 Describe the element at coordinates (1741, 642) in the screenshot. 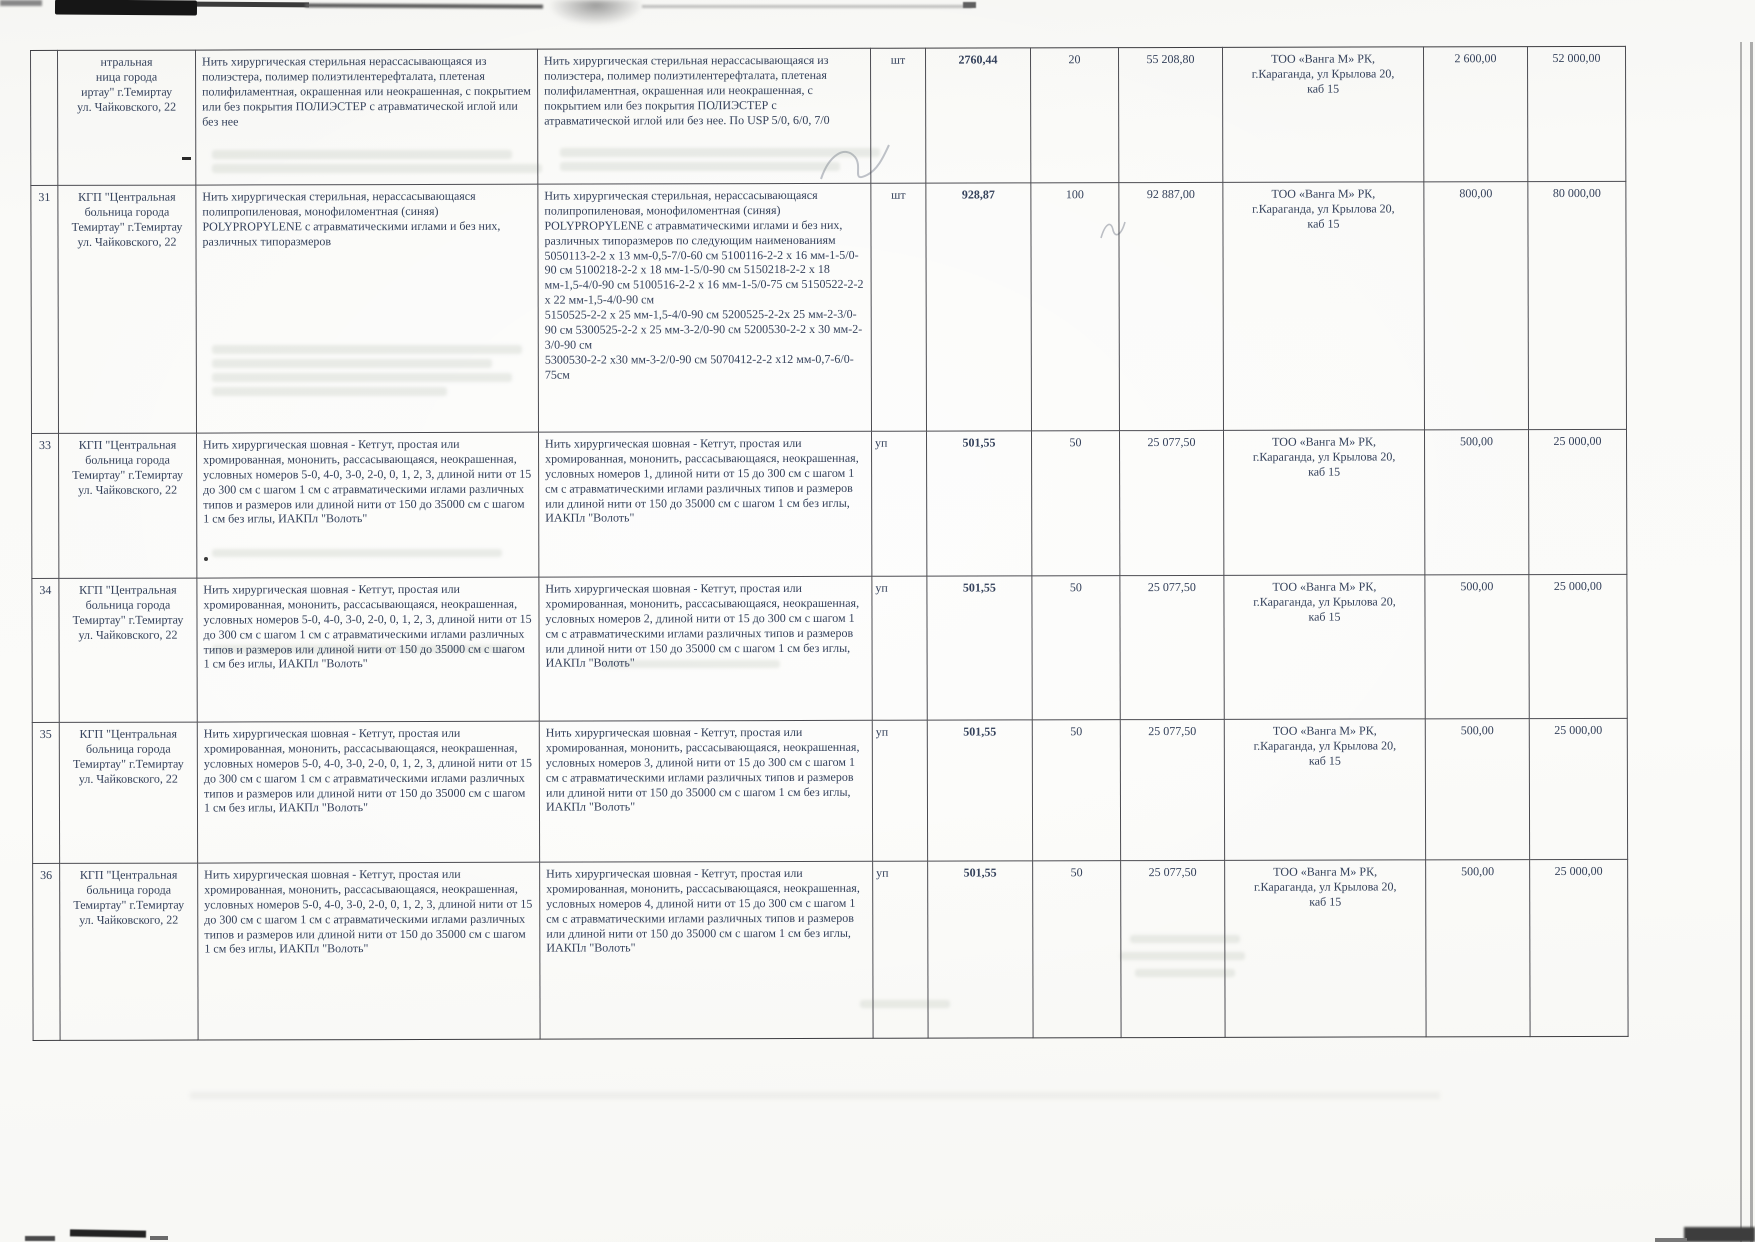

I see `scan-edge-right-line` at that location.